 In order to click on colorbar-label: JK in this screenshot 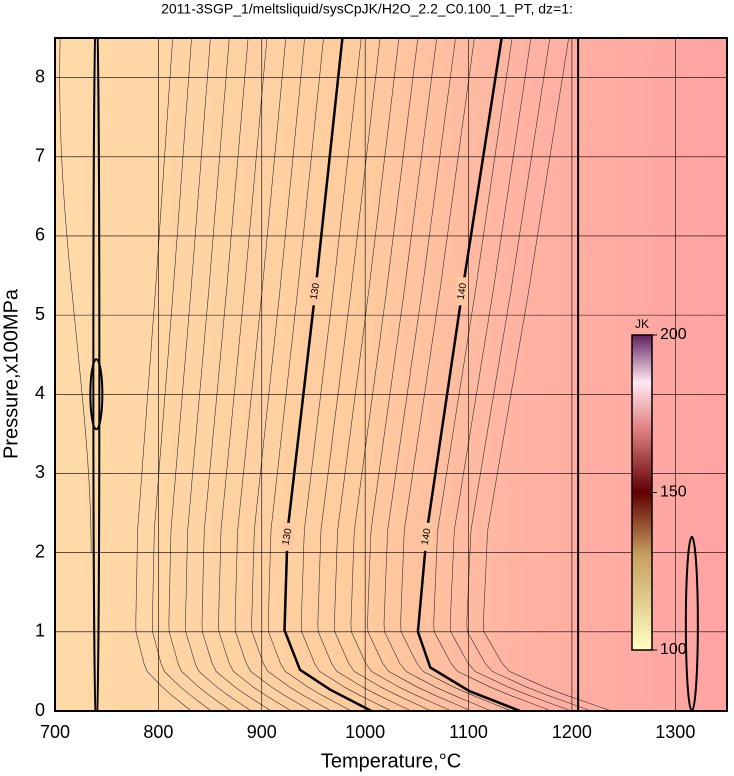, I will do `click(642, 324)`.